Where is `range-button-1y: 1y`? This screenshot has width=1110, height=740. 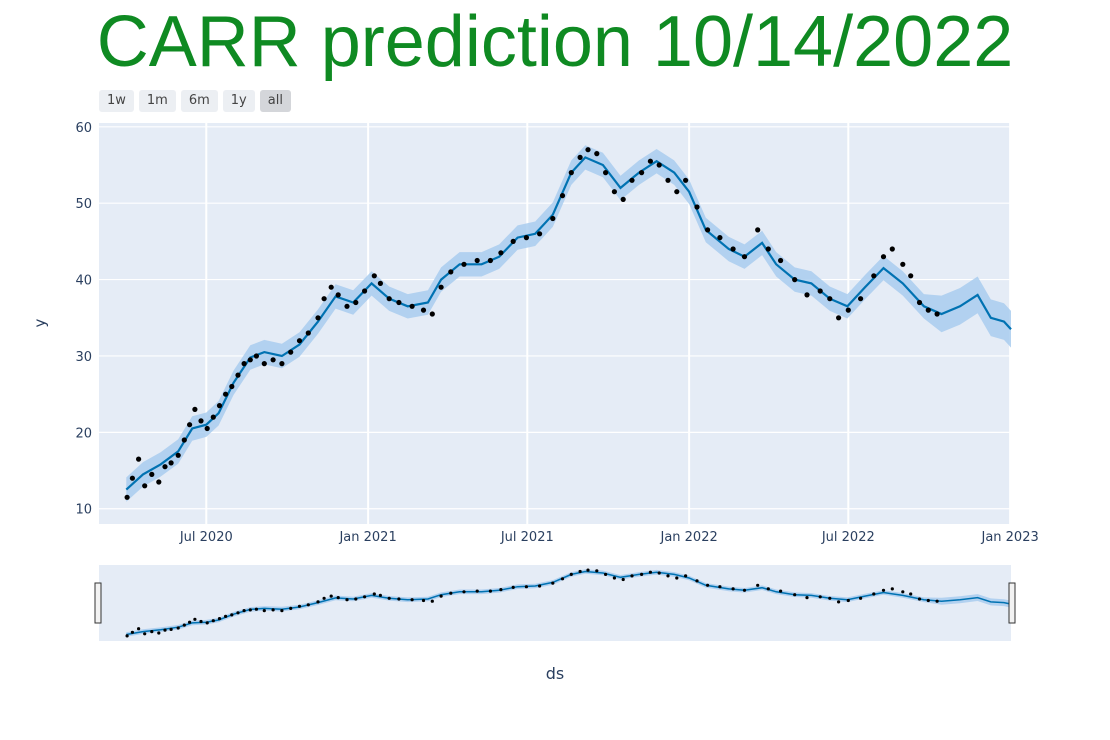
range-button-1y: 1y is located at coordinates (238, 101).